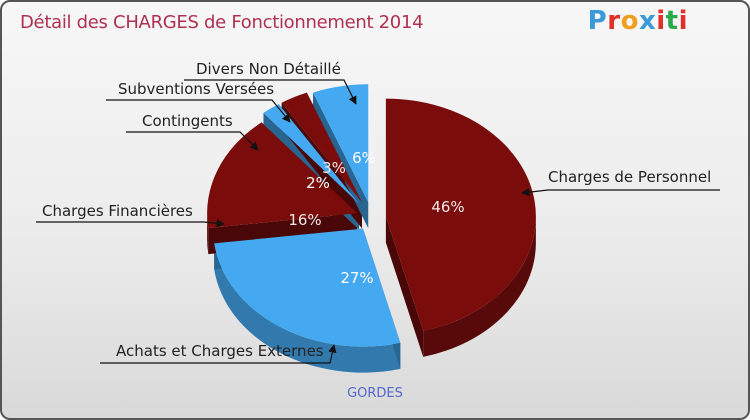  What do you see at coordinates (334, 168) in the screenshot?
I see `pct-label-subventions-vers-es: 3%` at bounding box center [334, 168].